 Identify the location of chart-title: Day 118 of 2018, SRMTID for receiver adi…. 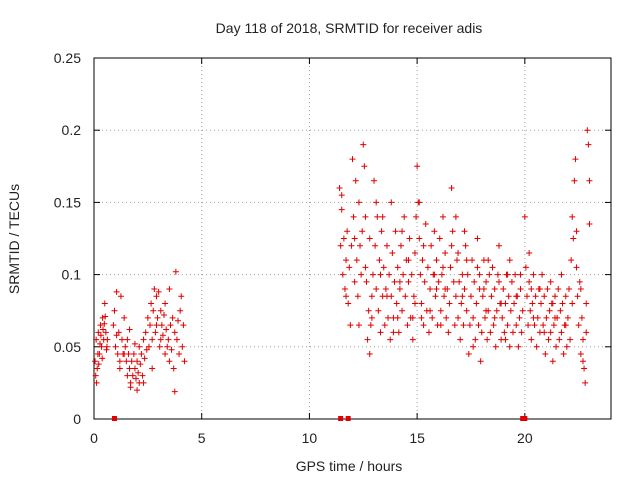
(349, 28).